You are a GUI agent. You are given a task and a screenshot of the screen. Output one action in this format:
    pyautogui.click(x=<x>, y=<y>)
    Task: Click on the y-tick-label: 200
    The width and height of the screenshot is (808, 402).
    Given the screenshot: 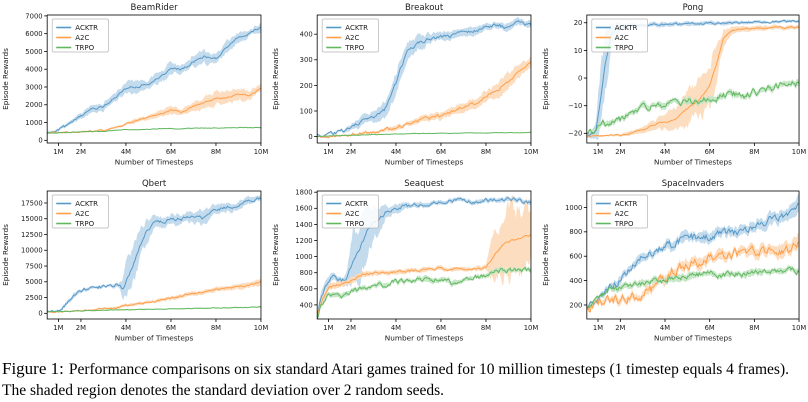 What is the action you would take?
    pyautogui.click(x=306, y=86)
    